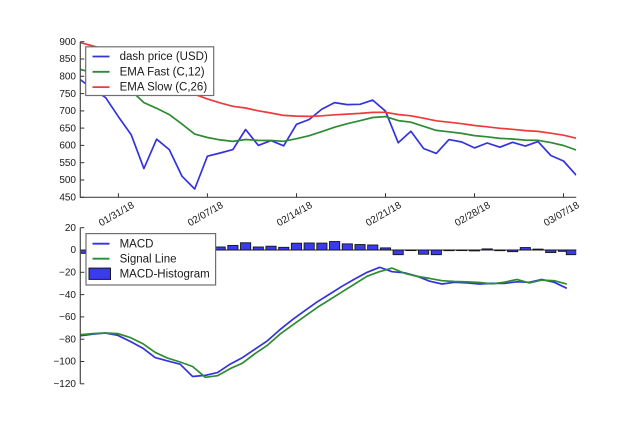  What do you see at coordinates (165, 275) in the screenshot?
I see `svg-text: MACD-Histogram` at bounding box center [165, 275].